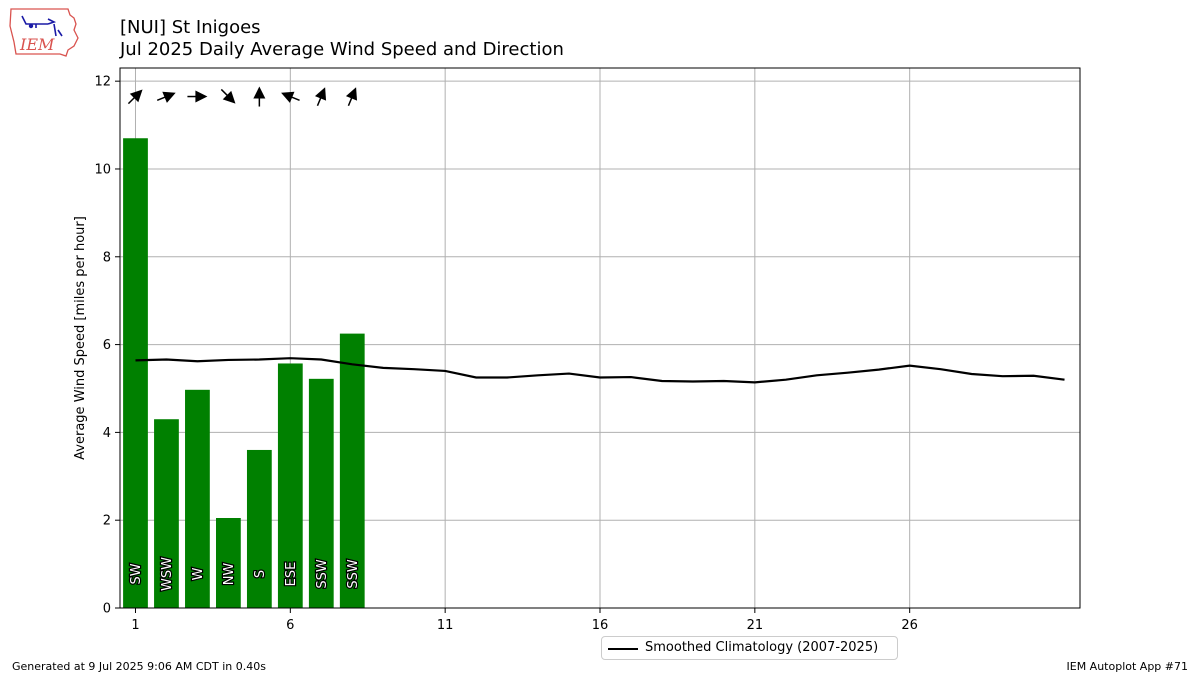  I want to click on y-tick-label: 10, so click(102, 169).